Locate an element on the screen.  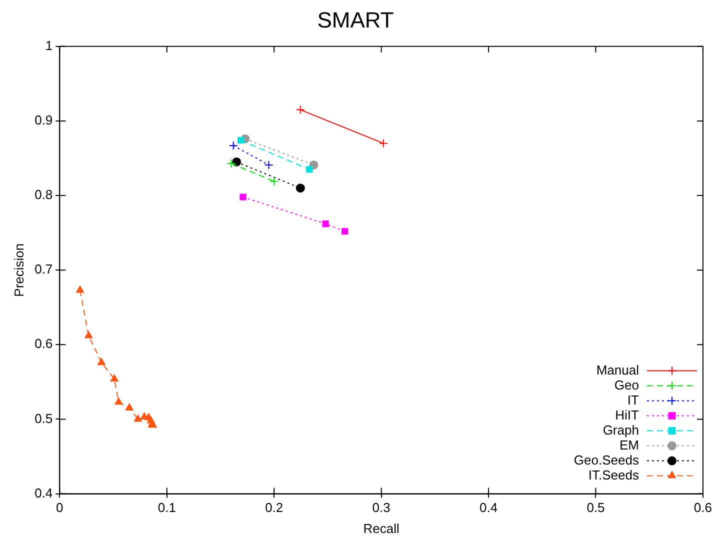
legend-label: EM is located at coordinates (629, 444).